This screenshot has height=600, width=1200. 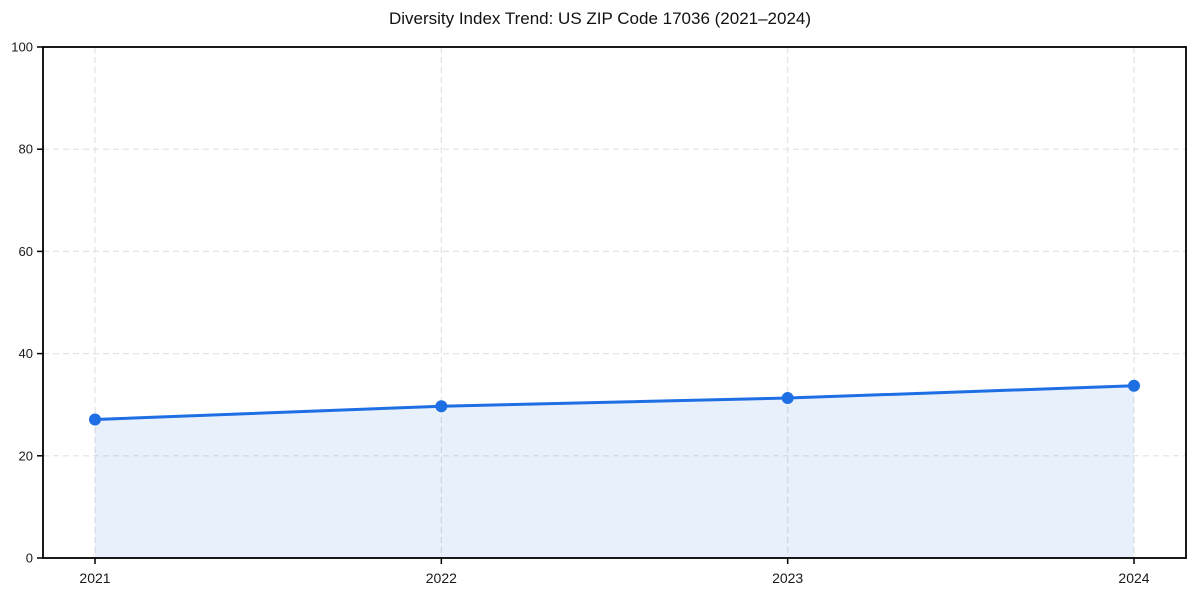 I want to click on y-tick-label: 20, so click(x=26, y=455).